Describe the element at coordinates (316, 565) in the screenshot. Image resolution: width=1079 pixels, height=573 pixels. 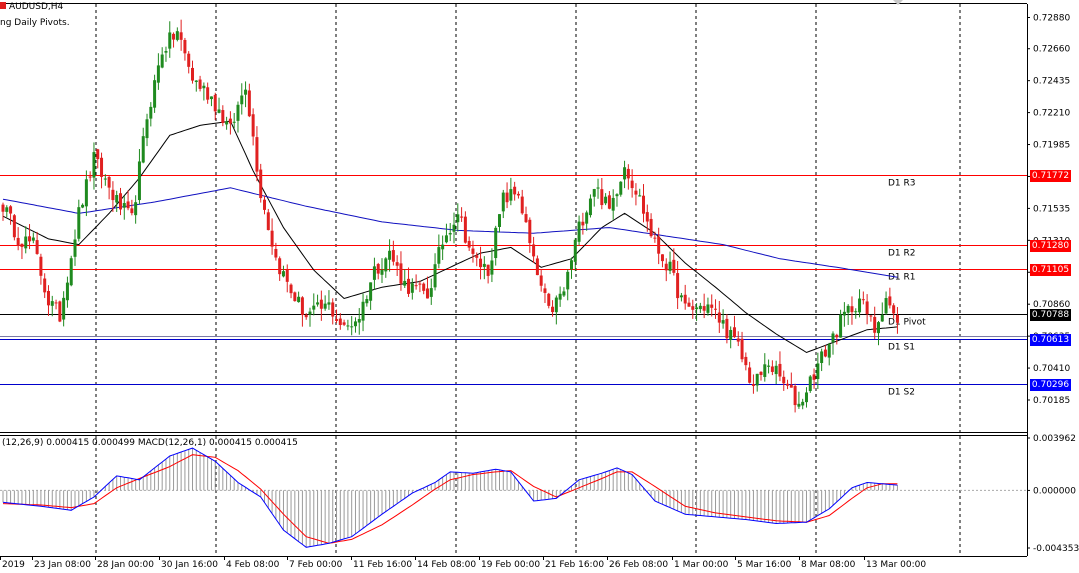
I see `time-tick-label-5: 7 Feb 00:00` at that location.